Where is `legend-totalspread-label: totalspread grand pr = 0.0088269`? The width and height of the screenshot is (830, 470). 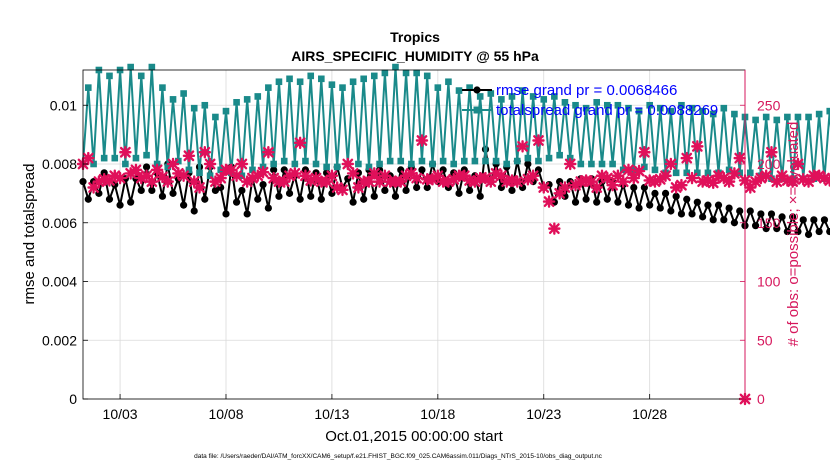 legend-totalspread-label: totalspread grand pr = 0.0088269 is located at coordinates (607, 110).